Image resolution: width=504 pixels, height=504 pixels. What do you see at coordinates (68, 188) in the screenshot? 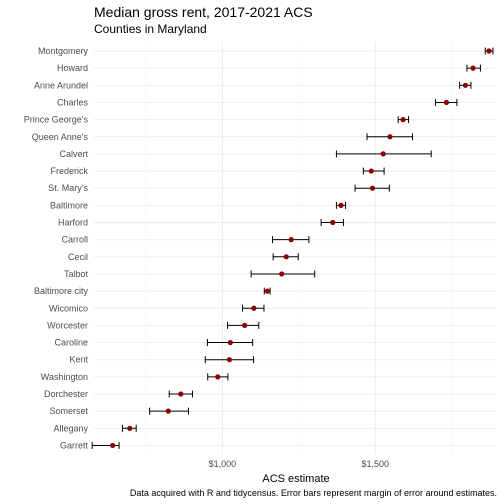
I see `y-tick-label: St. Mary's` at bounding box center [68, 188].